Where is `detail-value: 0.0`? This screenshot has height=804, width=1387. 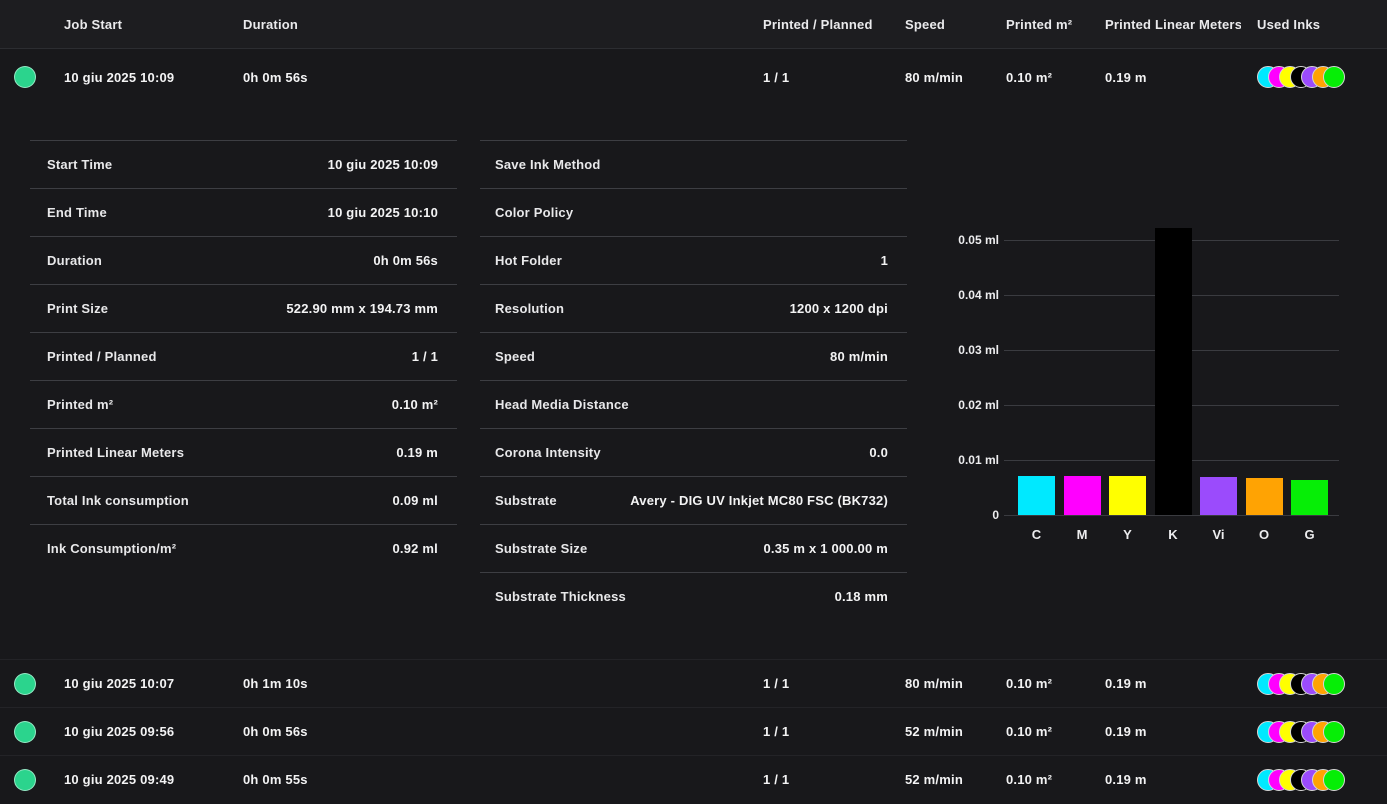
detail-value: 0.0 is located at coordinates (878, 452).